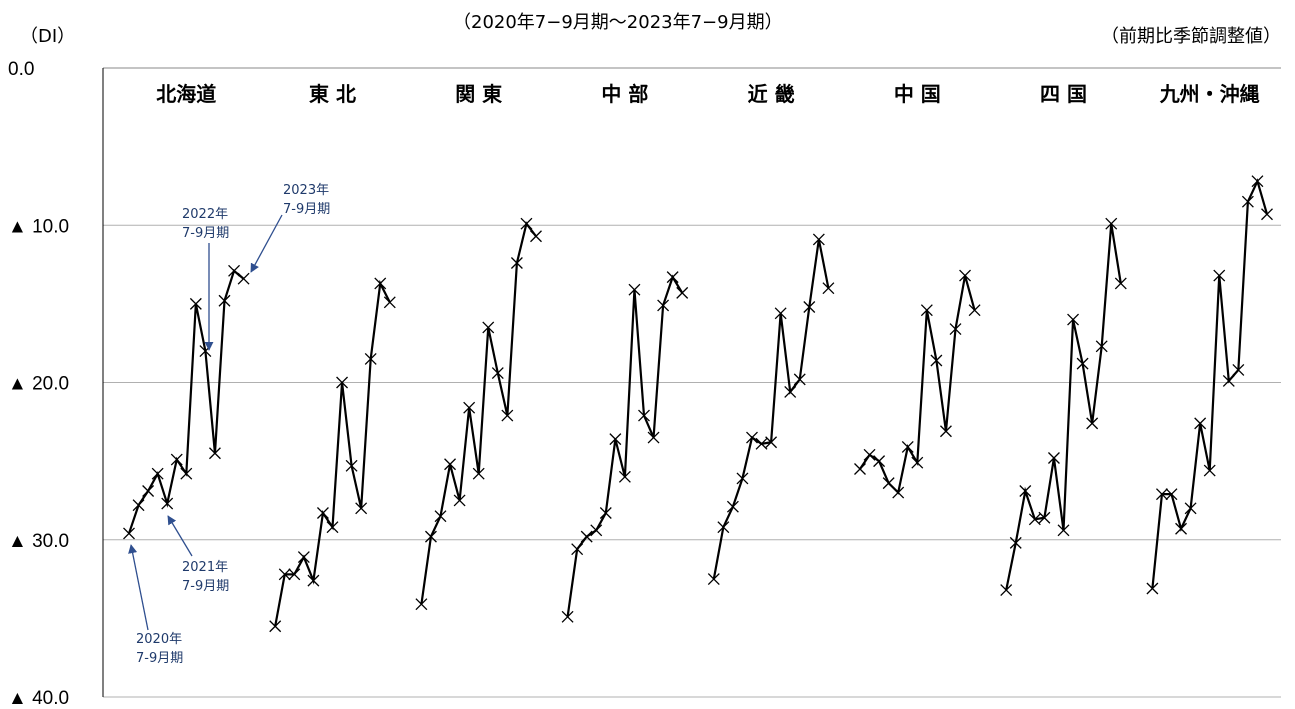 The height and width of the screenshot is (709, 1295). Describe the element at coordinates (205, 567) in the screenshot. I see `annotation-year: 2021年` at that location.